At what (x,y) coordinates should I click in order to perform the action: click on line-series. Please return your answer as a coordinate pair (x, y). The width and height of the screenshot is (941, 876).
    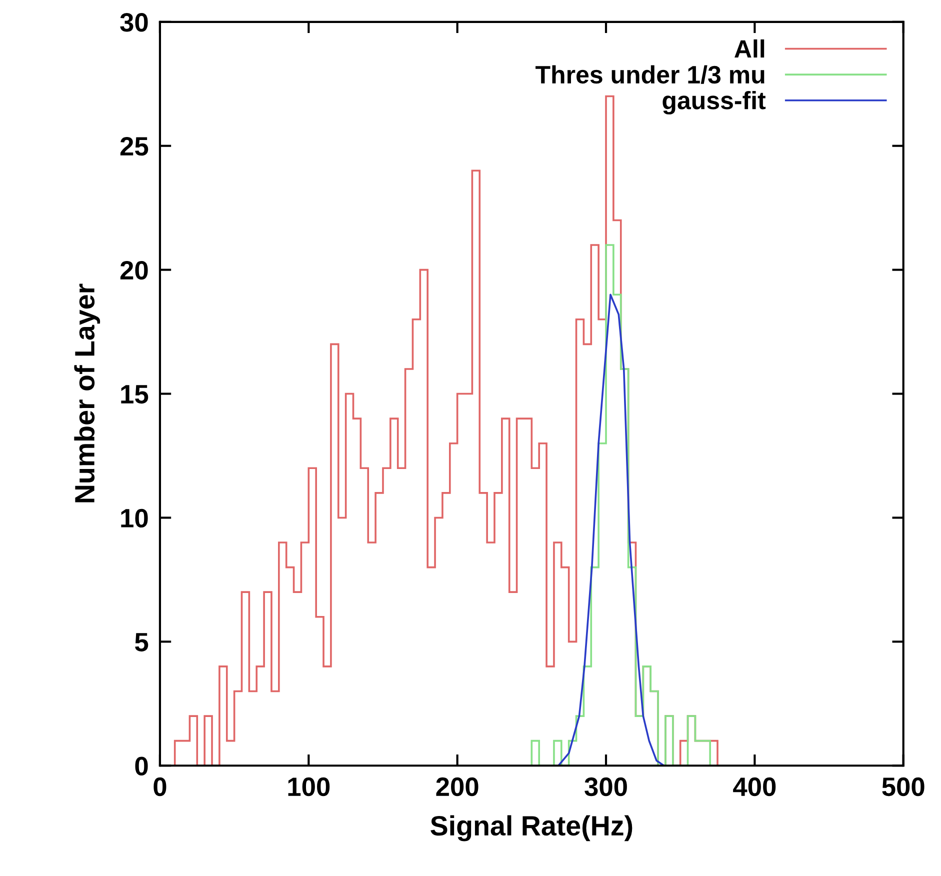
    Looking at the image, I should click on (611, 530).